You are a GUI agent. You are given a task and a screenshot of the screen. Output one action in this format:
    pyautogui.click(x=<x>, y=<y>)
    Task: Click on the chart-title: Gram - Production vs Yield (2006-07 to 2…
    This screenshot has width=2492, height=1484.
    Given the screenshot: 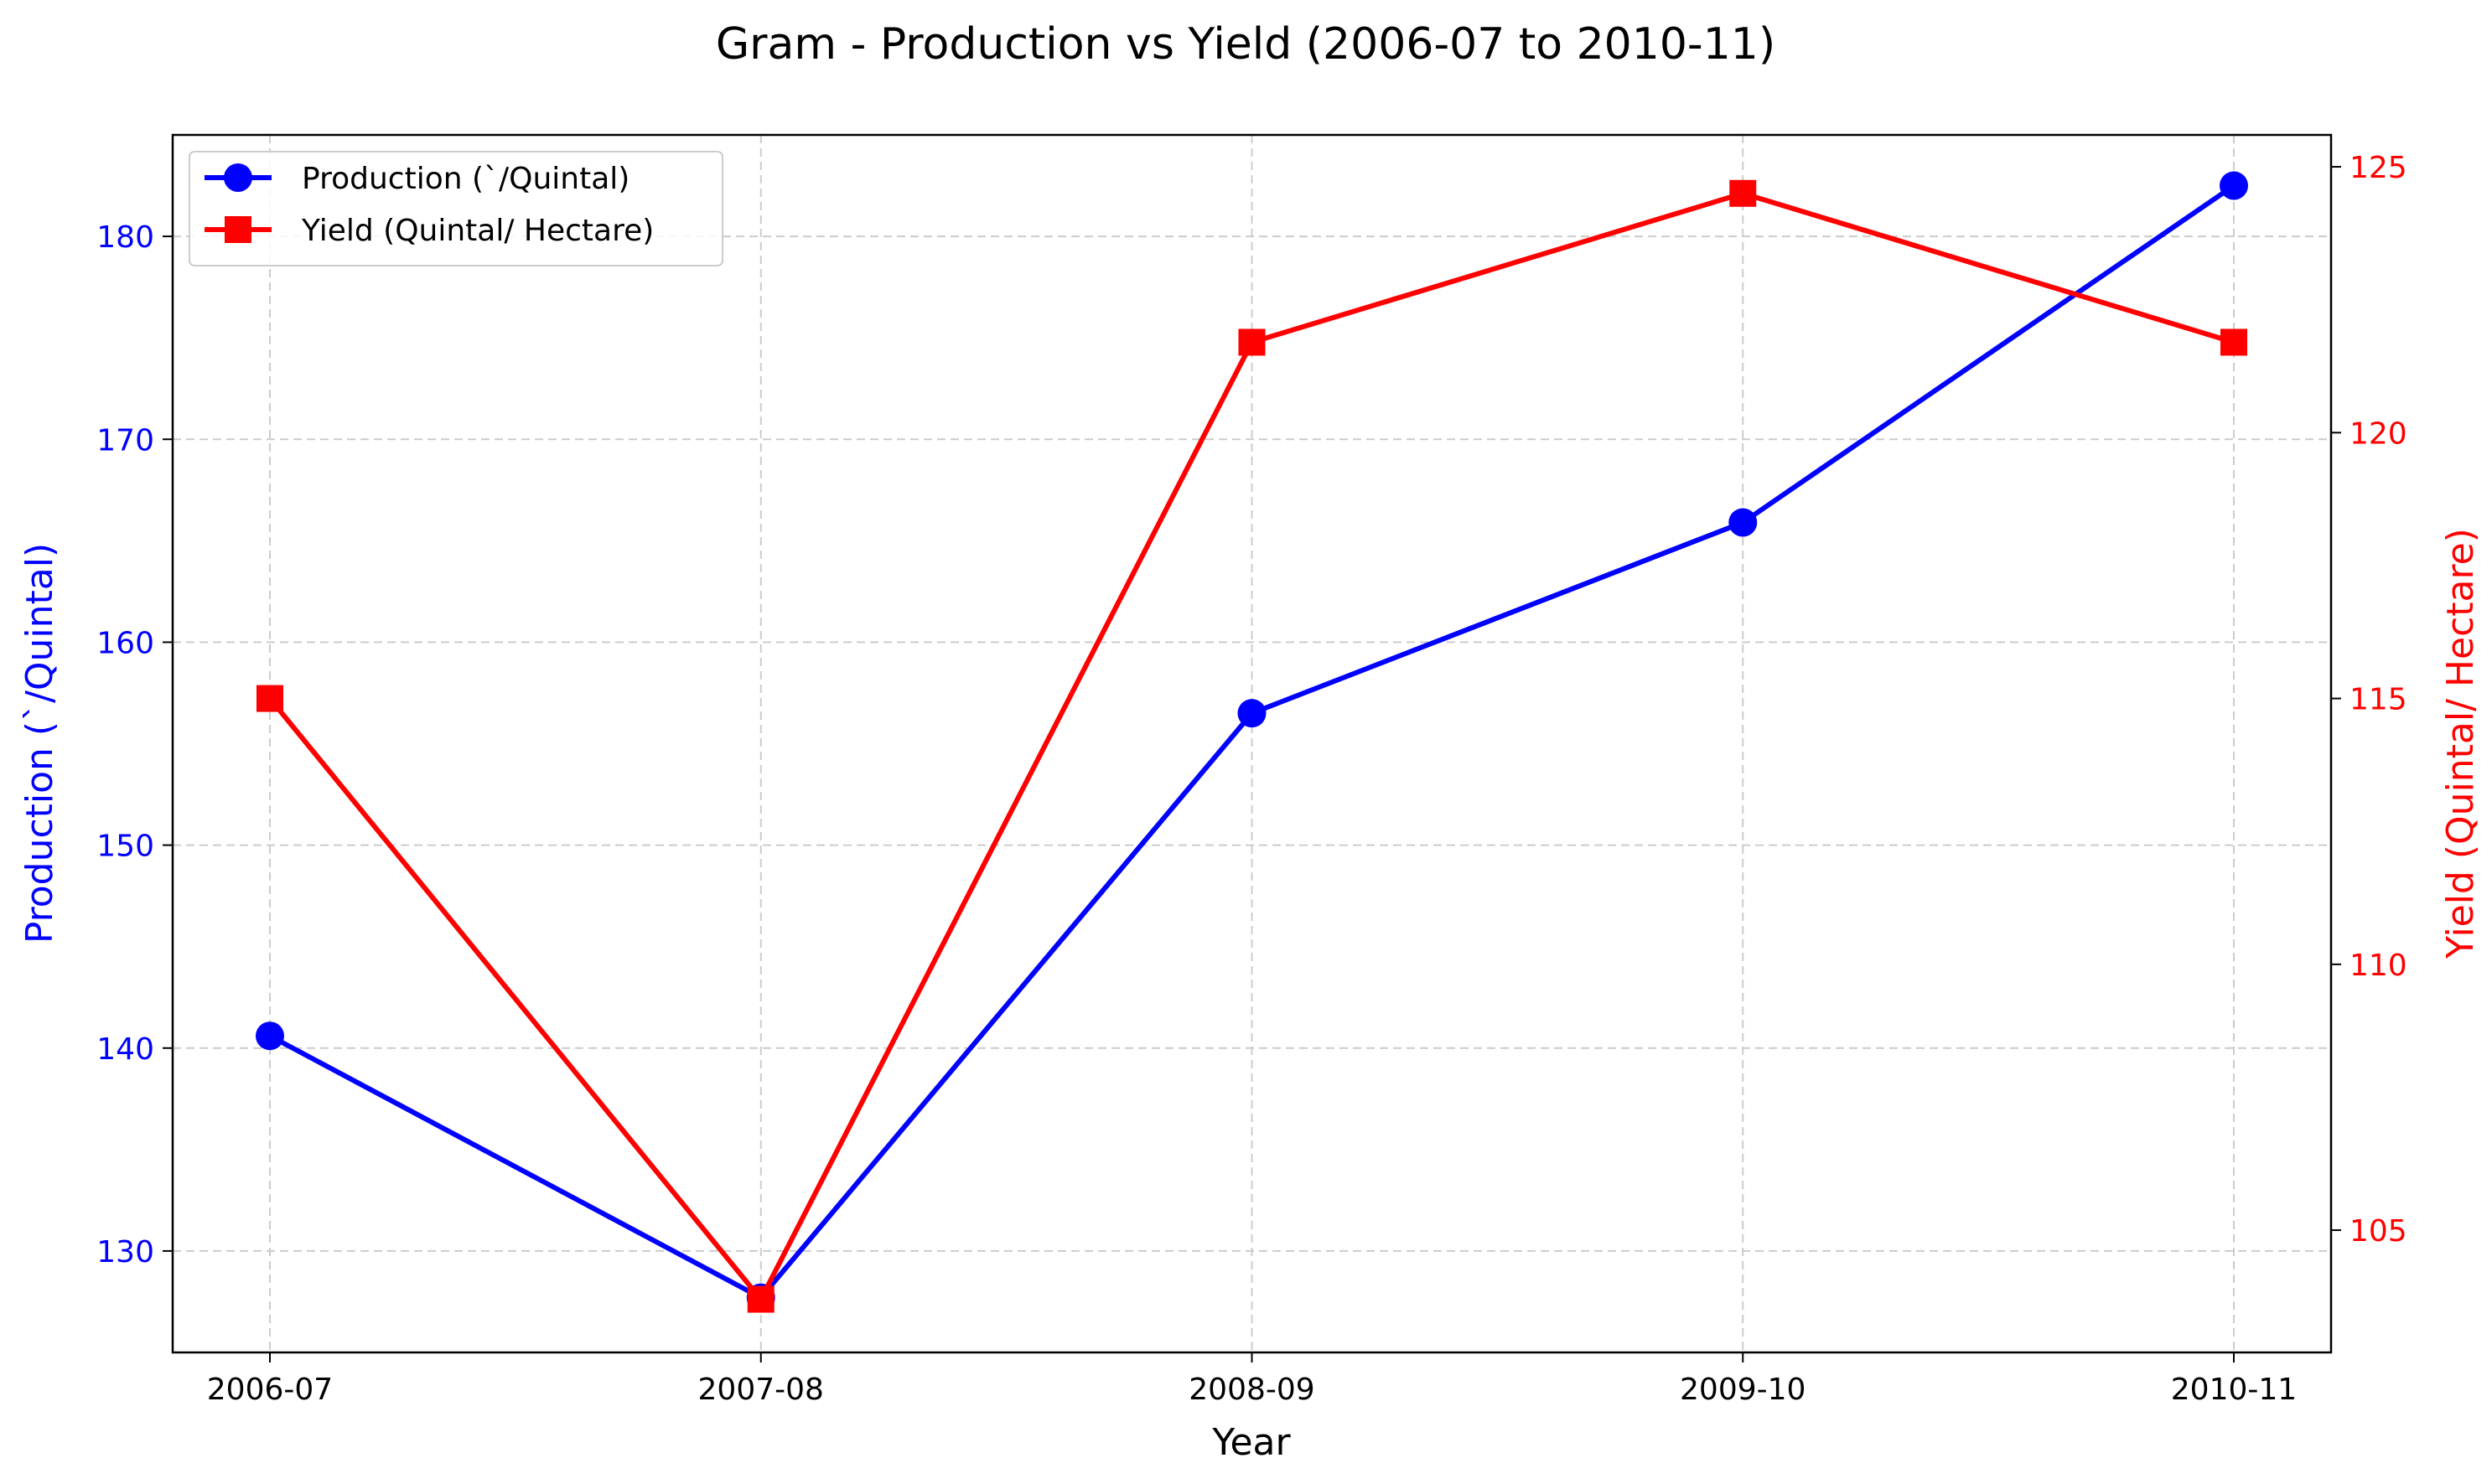 What is the action you would take?
    pyautogui.click(x=1245, y=44)
    